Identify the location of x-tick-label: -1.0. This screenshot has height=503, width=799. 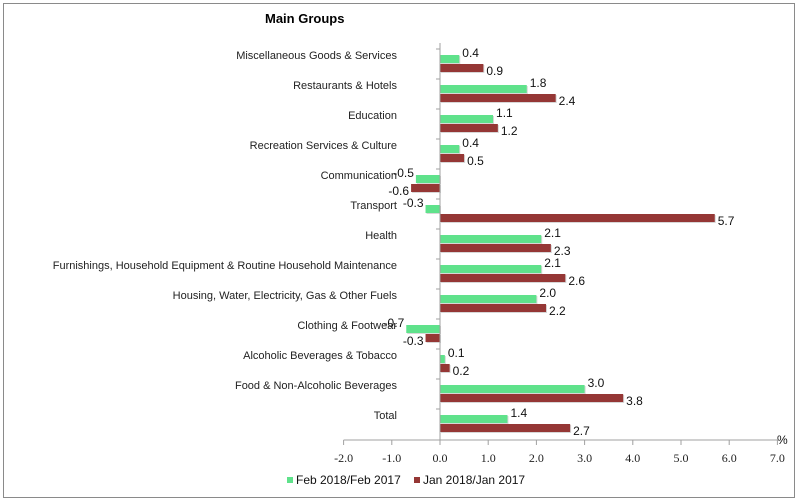
(391, 458).